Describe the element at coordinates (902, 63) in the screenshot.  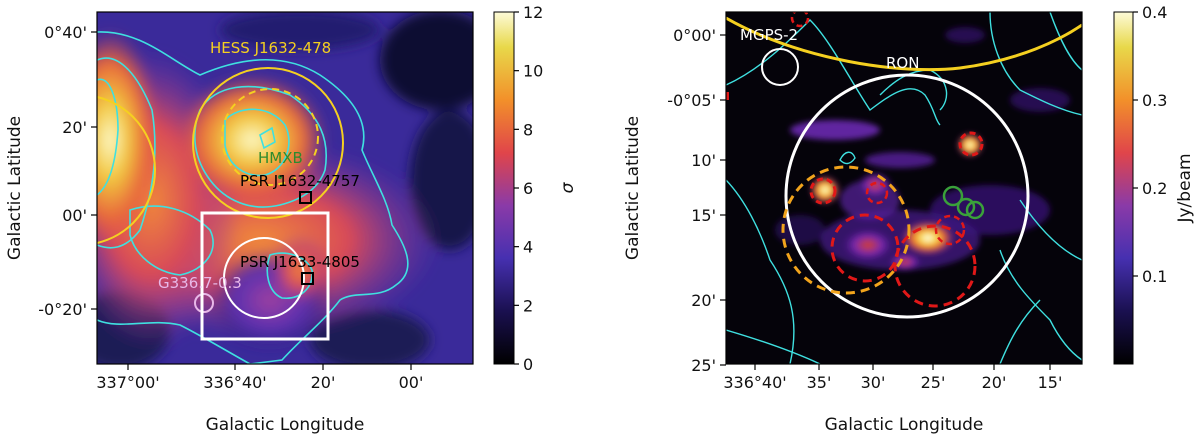
I see `ron-label: RON` at that location.